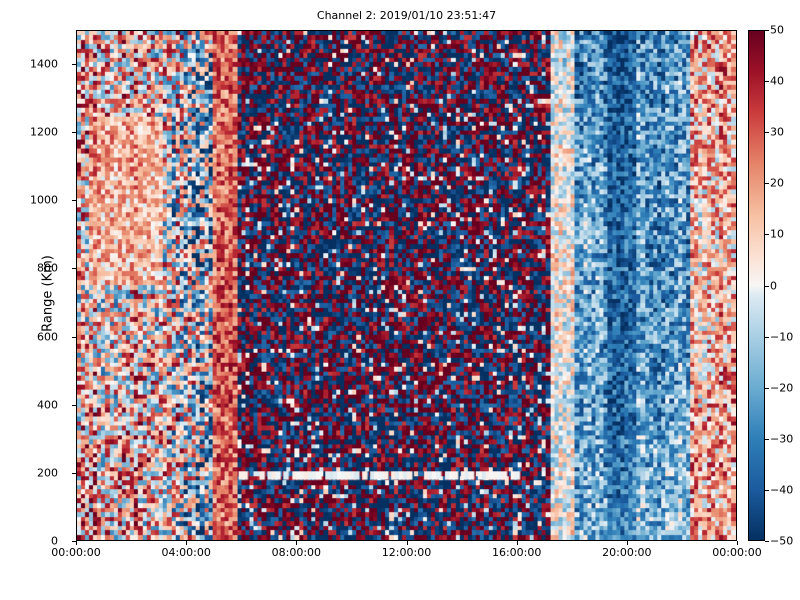 This screenshot has width=800, height=600. I want to click on x-axis-tick-label: 08:00:00, so click(296, 552).